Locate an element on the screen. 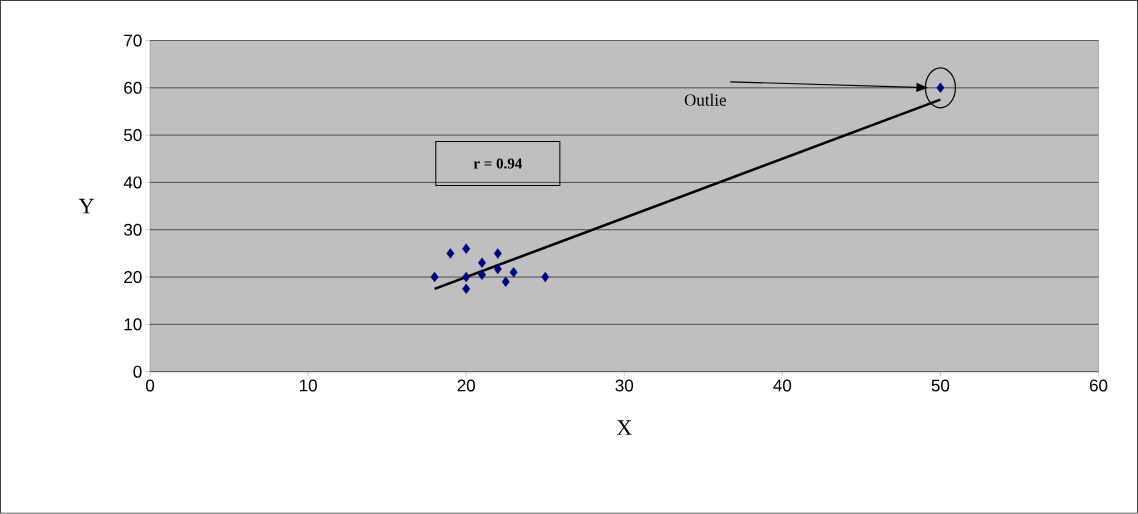 The image size is (1138, 514). x-tick-label: 50 is located at coordinates (940, 385).